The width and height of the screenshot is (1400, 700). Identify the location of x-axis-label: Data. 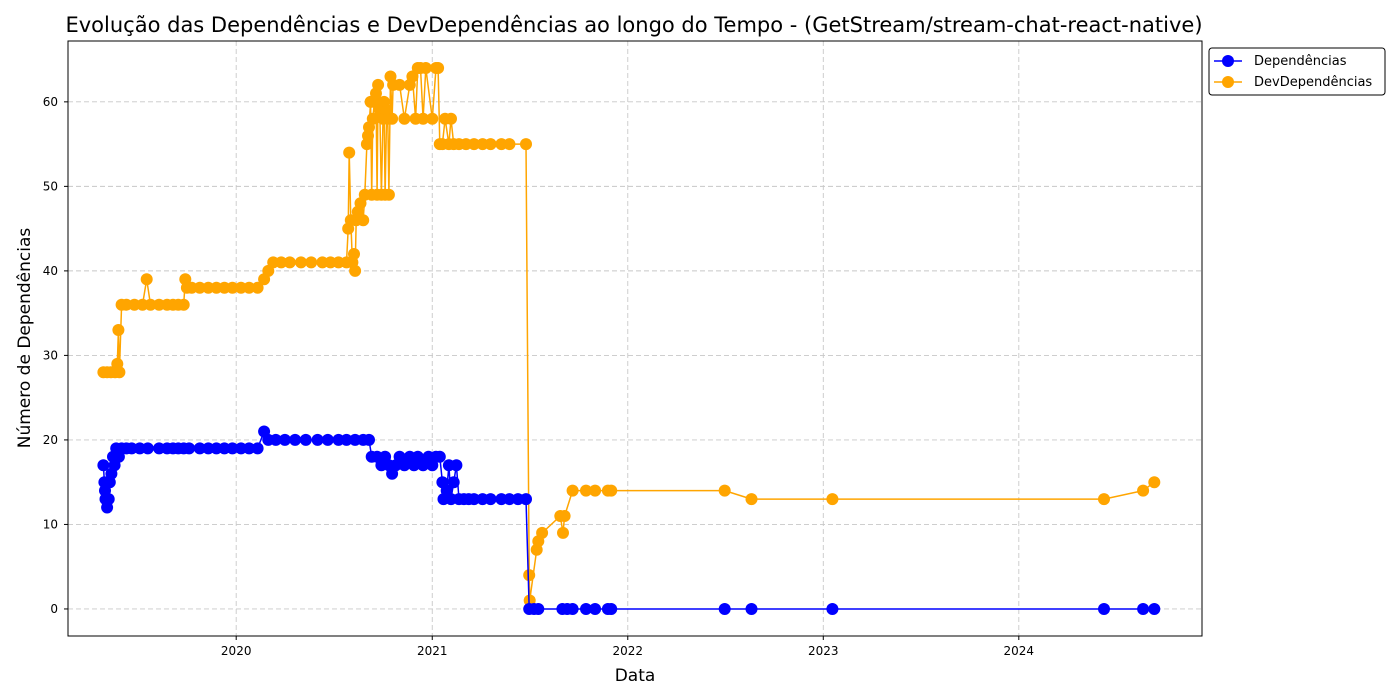
(635, 676).